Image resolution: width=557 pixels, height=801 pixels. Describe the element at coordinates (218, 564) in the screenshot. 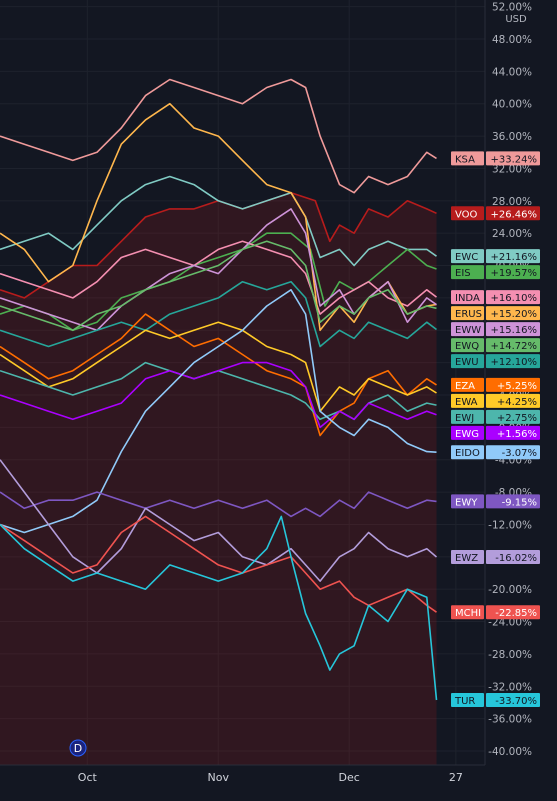

I see `series-line-mchi` at that location.